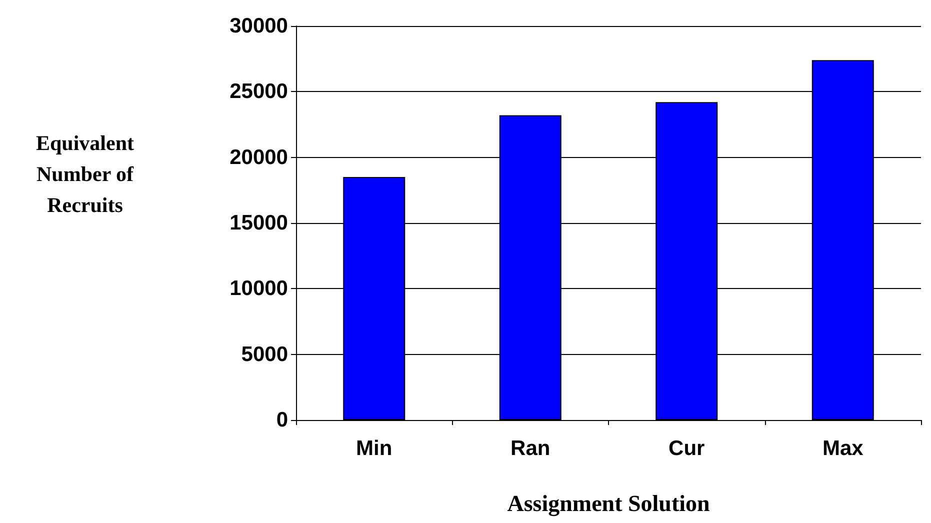 This screenshot has width=931, height=523. I want to click on y-tick-label: 5000, so click(264, 354).